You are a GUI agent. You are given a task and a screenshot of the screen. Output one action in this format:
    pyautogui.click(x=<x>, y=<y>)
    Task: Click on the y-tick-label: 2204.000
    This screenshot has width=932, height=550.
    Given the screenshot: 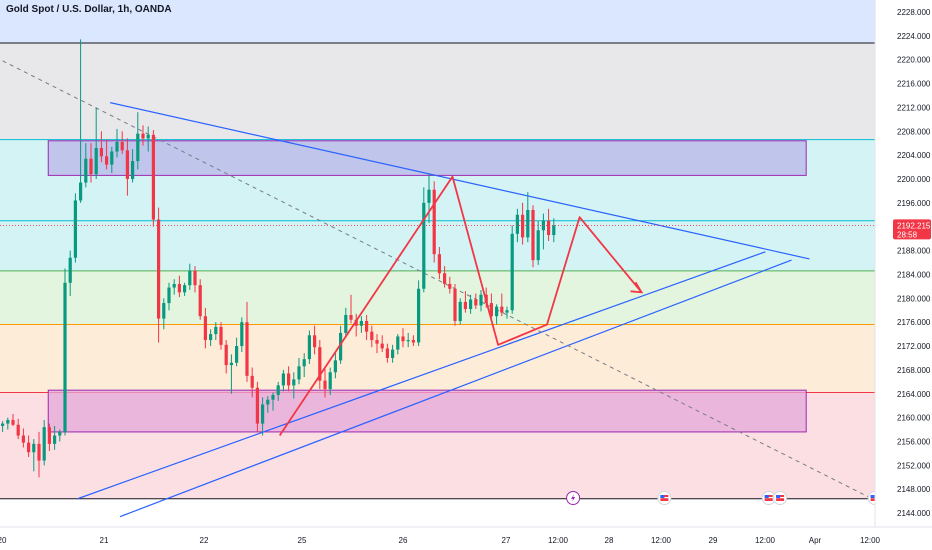 What is the action you would take?
    pyautogui.click(x=914, y=155)
    